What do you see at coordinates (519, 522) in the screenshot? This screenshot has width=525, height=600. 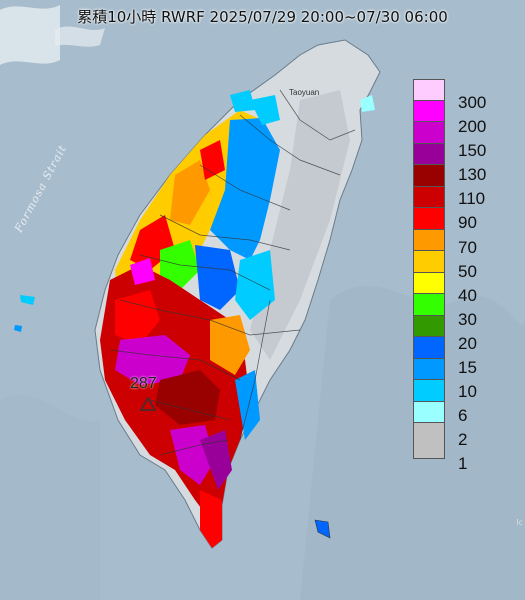 I see `edge-mark: Ic` at bounding box center [519, 522].